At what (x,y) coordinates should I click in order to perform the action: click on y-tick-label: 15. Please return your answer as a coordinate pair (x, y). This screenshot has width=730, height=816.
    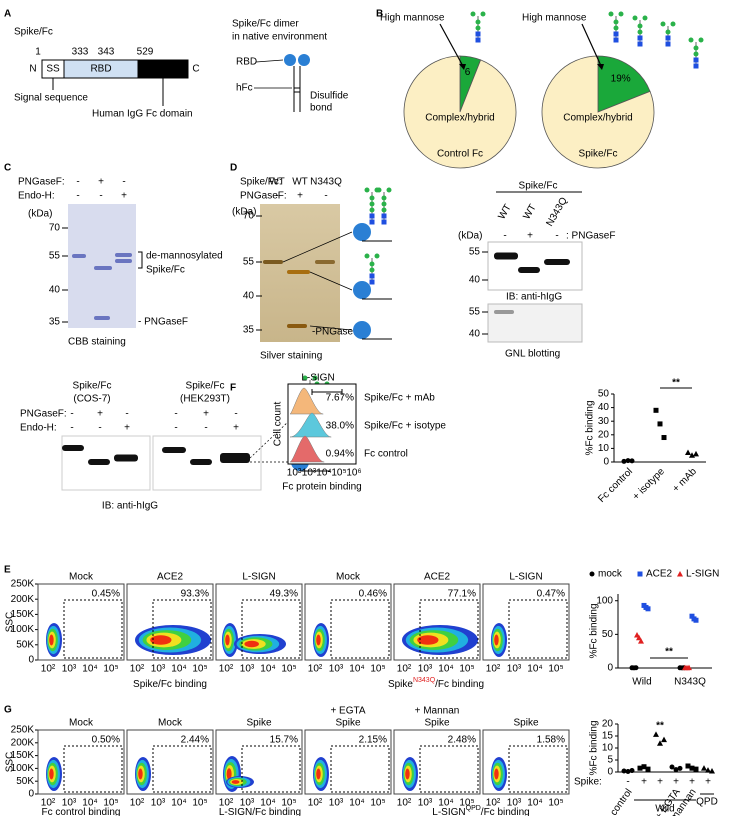
    Looking at the image, I should click on (608, 736).